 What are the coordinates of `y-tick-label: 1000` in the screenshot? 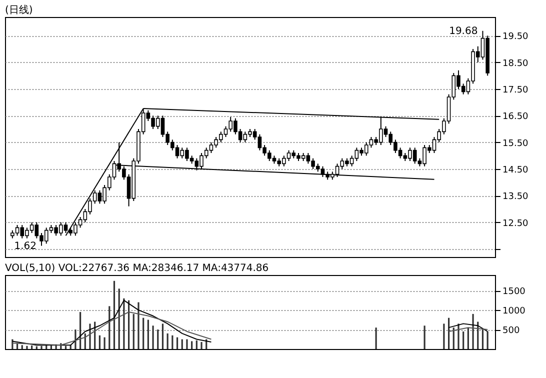 It's located at (514, 311).